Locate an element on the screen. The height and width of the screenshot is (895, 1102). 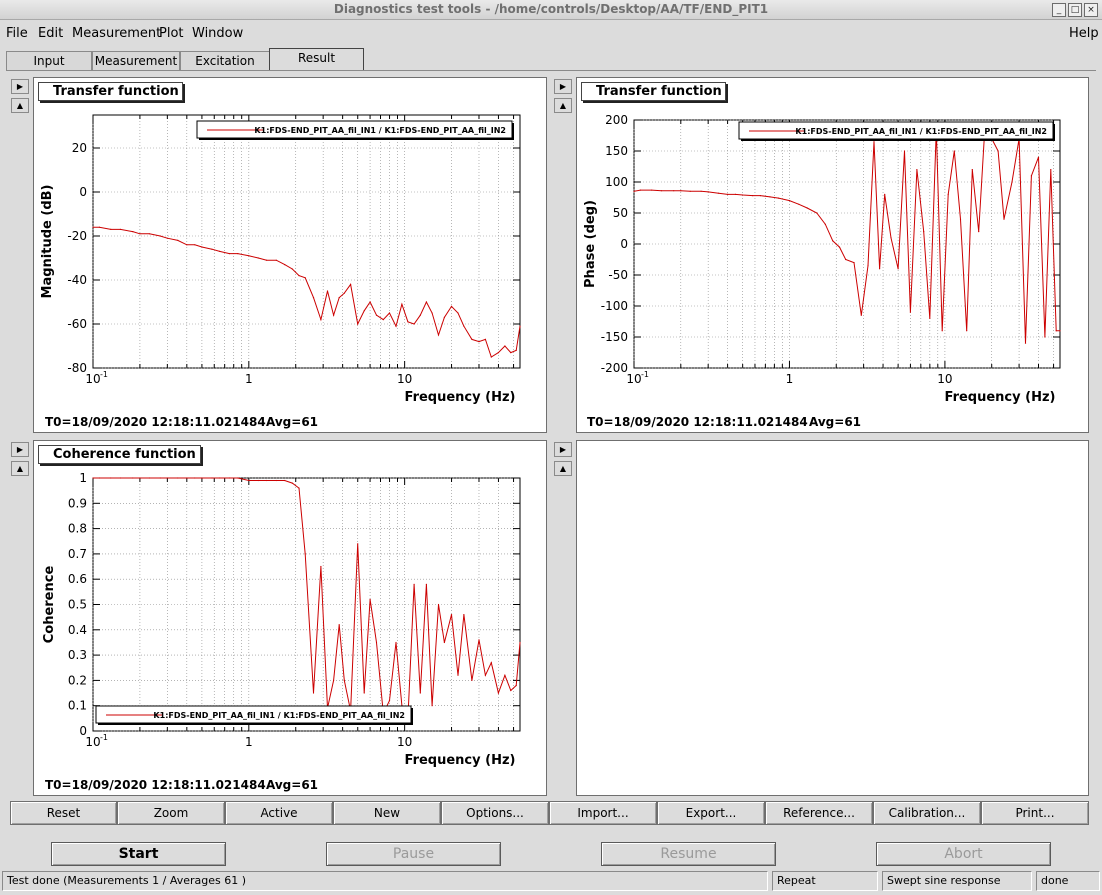
menu-edit: Edit is located at coordinates (51, 33).